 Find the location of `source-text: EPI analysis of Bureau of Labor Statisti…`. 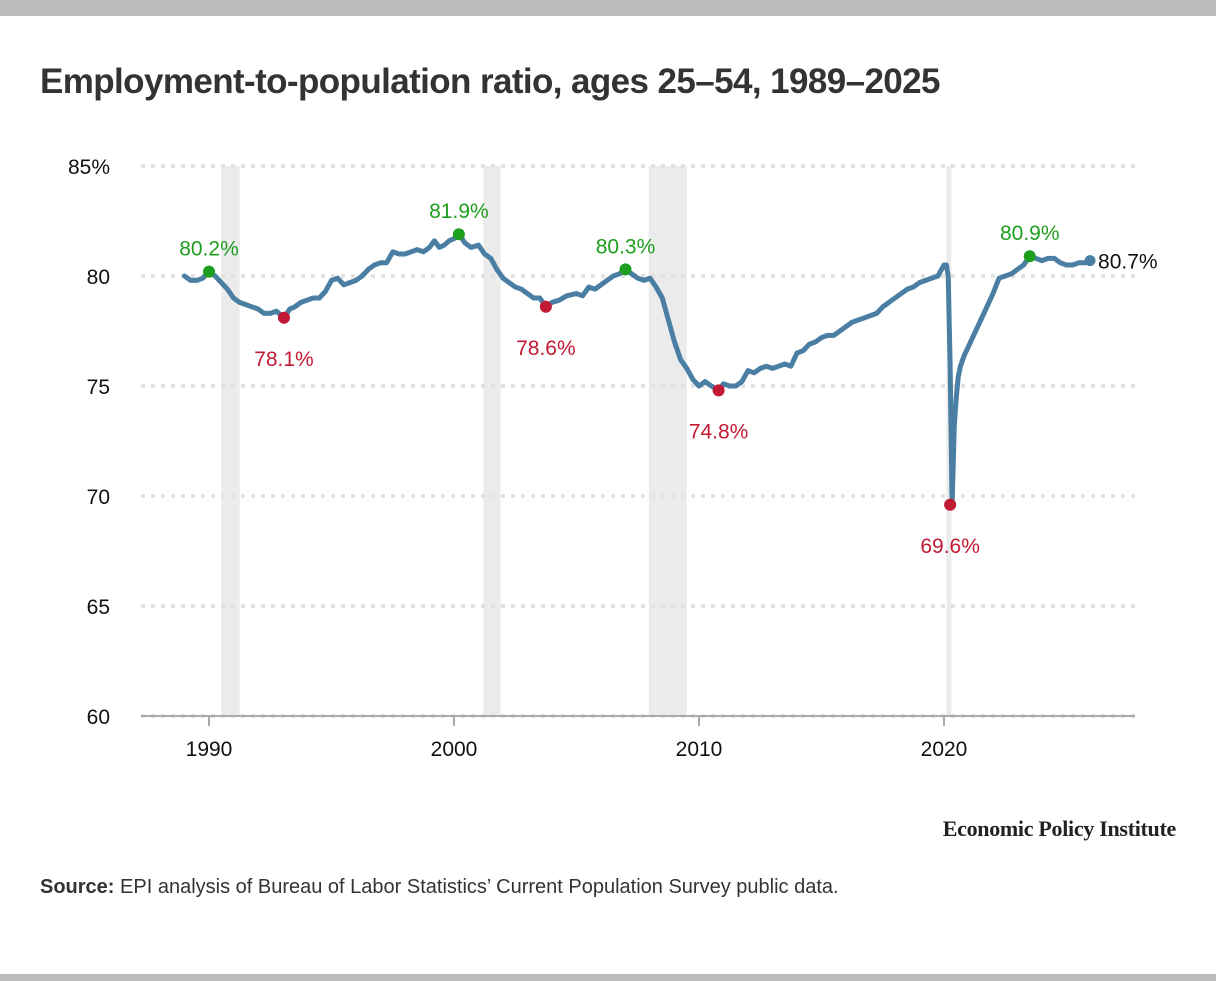

source-text: EPI analysis of Bureau of Labor Statisti… is located at coordinates (476, 887).